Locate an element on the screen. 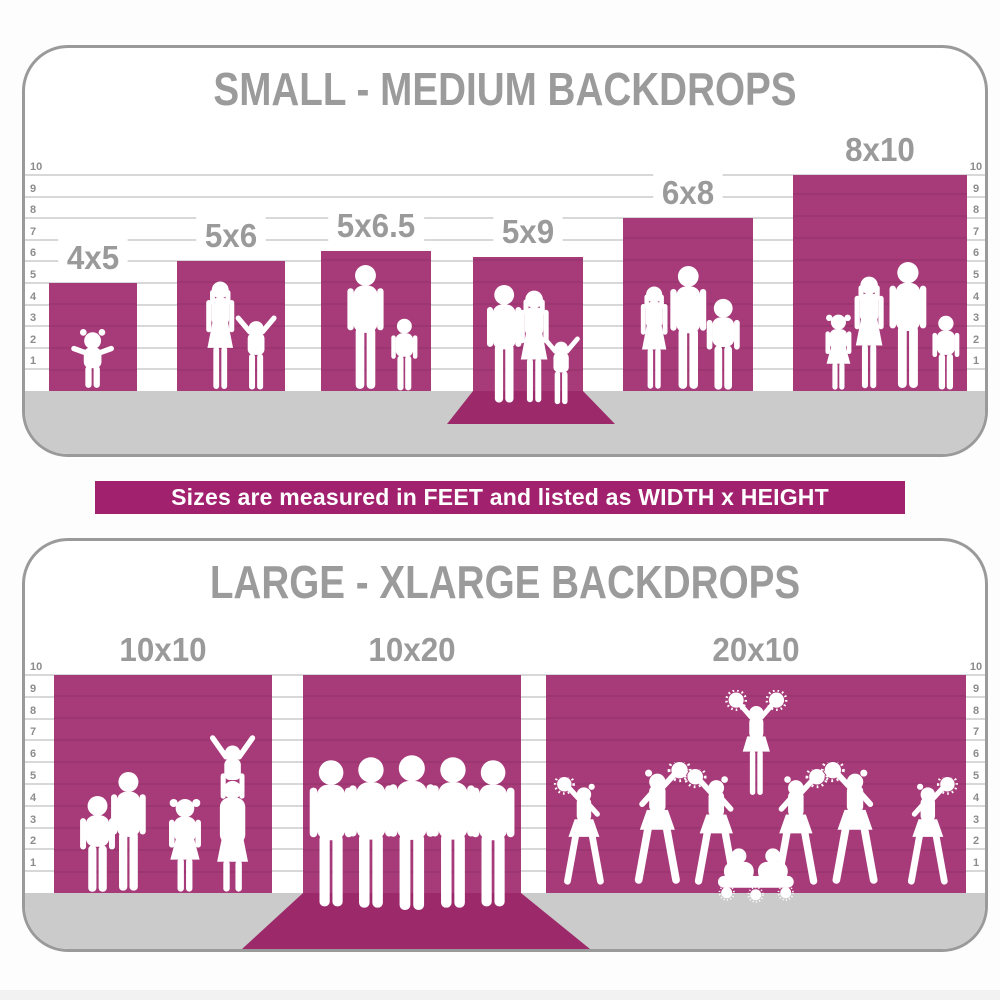  backdrop-size-label: 5x6.5 is located at coordinates (376, 225).